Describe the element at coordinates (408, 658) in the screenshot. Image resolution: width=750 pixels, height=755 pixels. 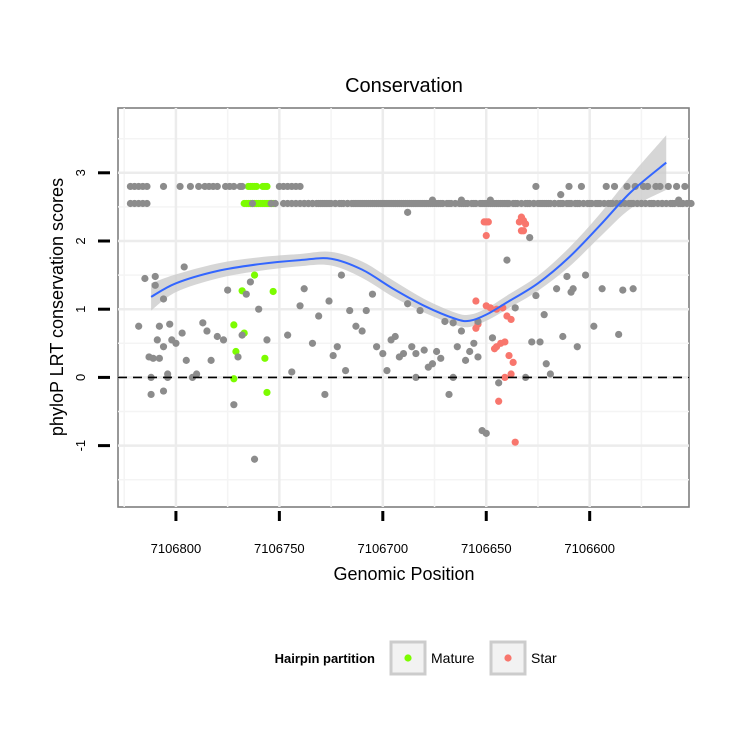
I see `legend-dot-mature` at that location.